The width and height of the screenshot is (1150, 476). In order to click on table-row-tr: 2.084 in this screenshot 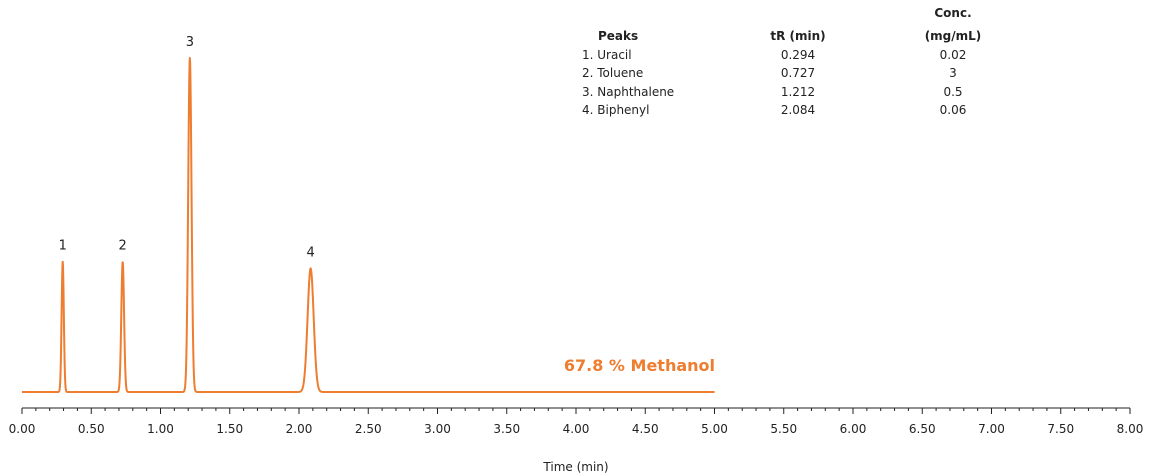, I will do `click(798, 110)`.